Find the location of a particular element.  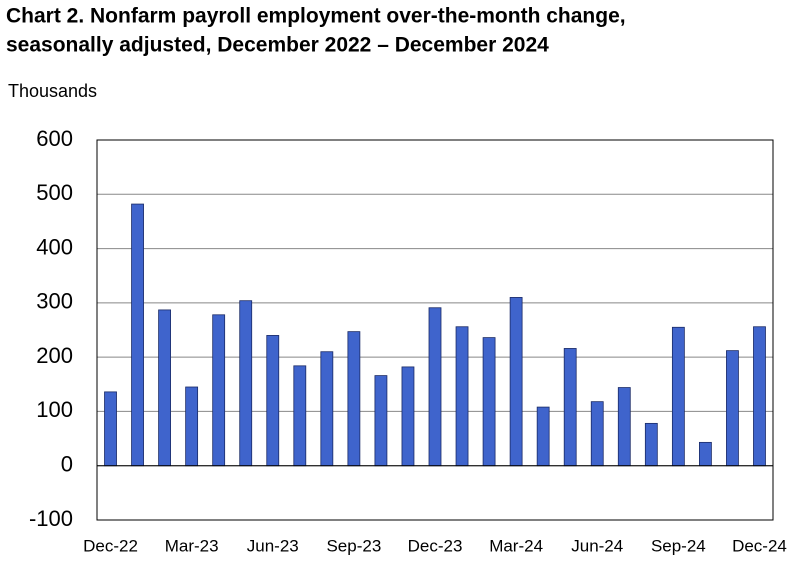

y-tick-label: -100 is located at coordinates (51, 518).